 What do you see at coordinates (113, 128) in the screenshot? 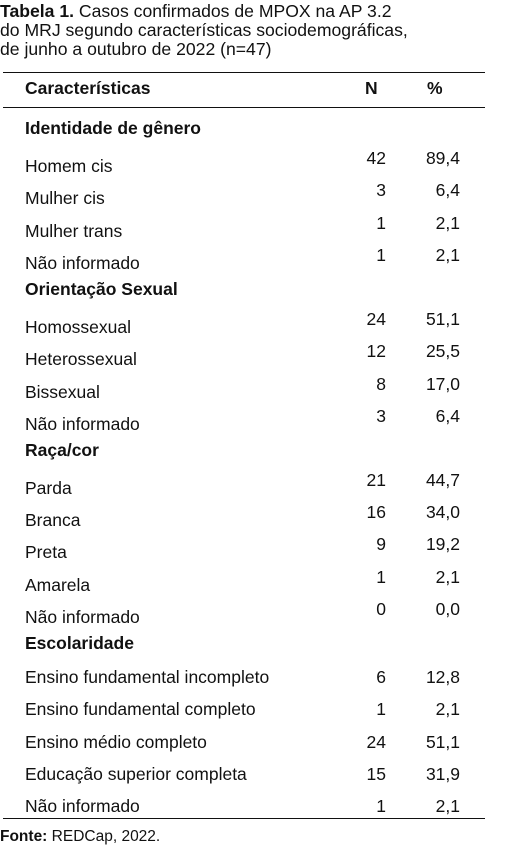
I see `group-title: Identidade de gênero` at bounding box center [113, 128].